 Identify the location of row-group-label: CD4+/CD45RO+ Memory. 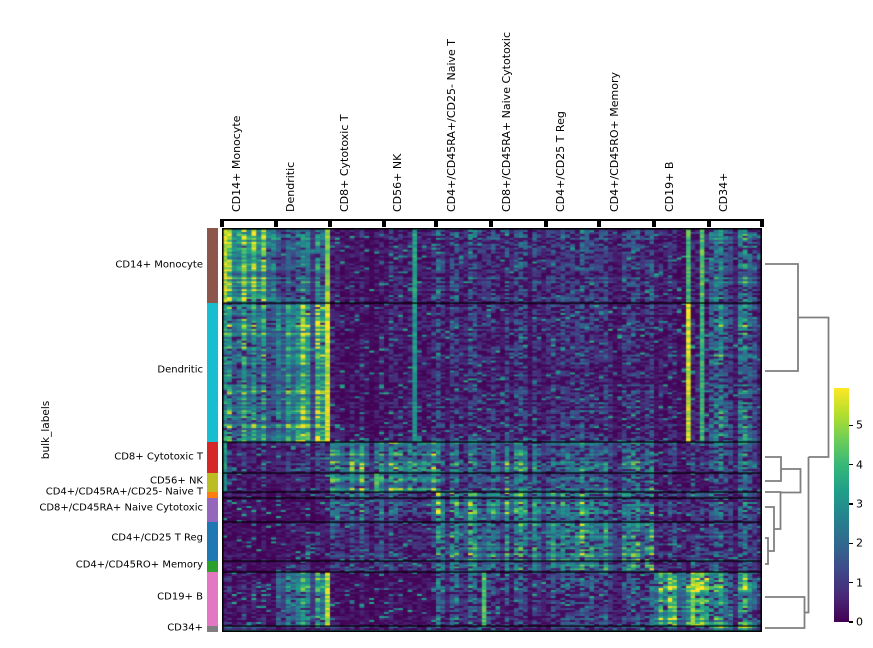
(139, 565).